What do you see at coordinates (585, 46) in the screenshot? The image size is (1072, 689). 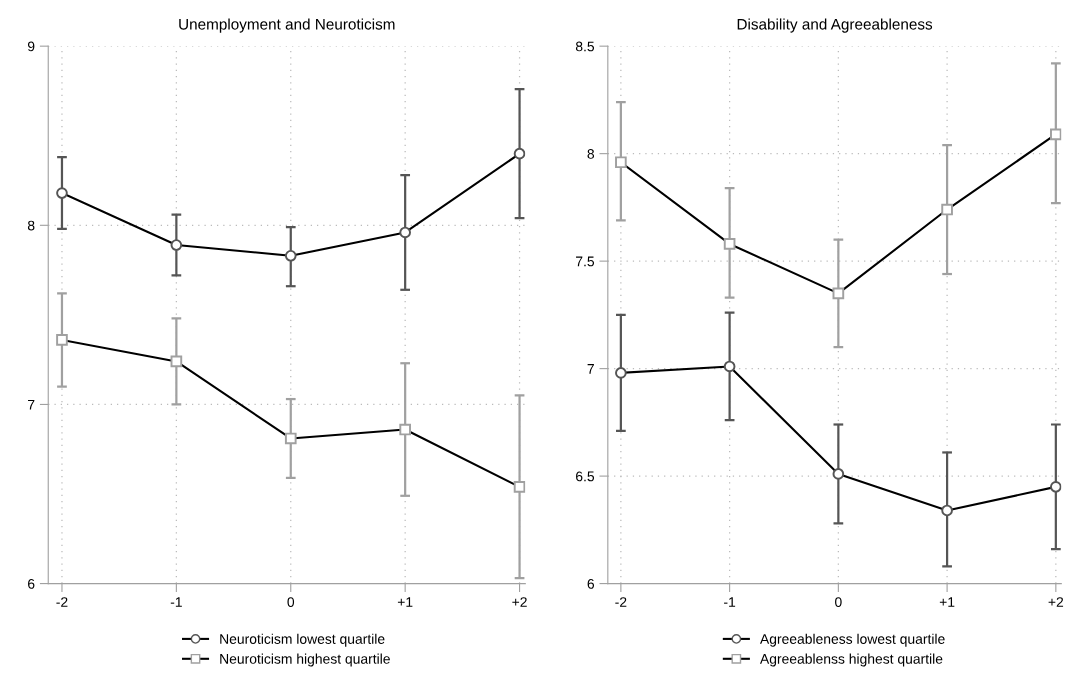 I see `y-tick-label: 8.5` at bounding box center [585, 46].